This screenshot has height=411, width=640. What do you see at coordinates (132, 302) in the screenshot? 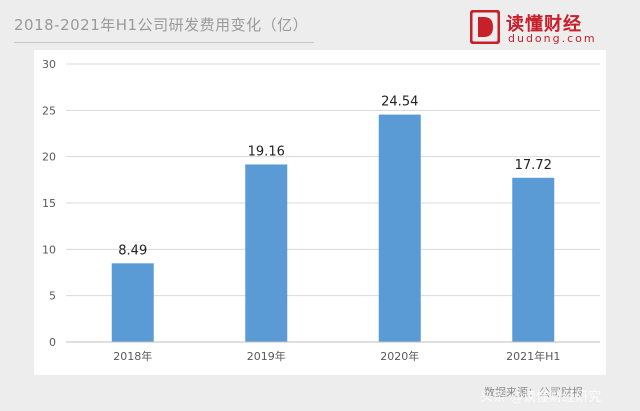
I see `bar-2018年` at bounding box center [132, 302].